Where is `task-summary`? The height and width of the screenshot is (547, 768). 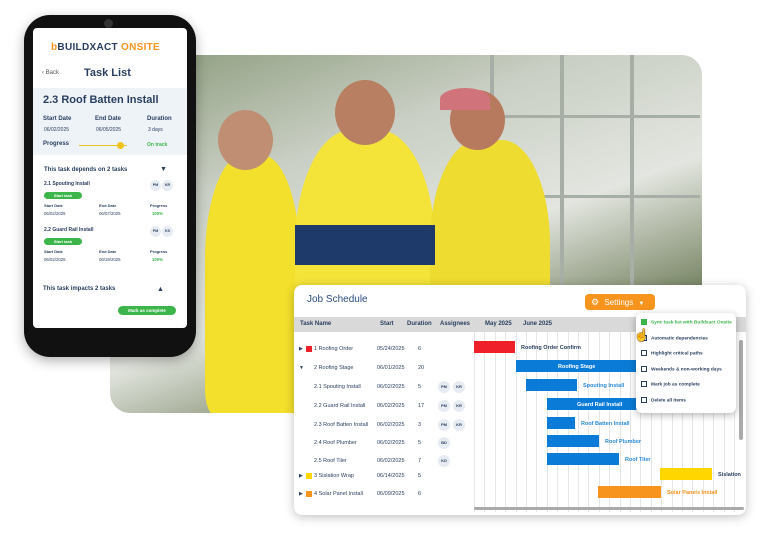
task-summary is located at coordinates (110, 121).